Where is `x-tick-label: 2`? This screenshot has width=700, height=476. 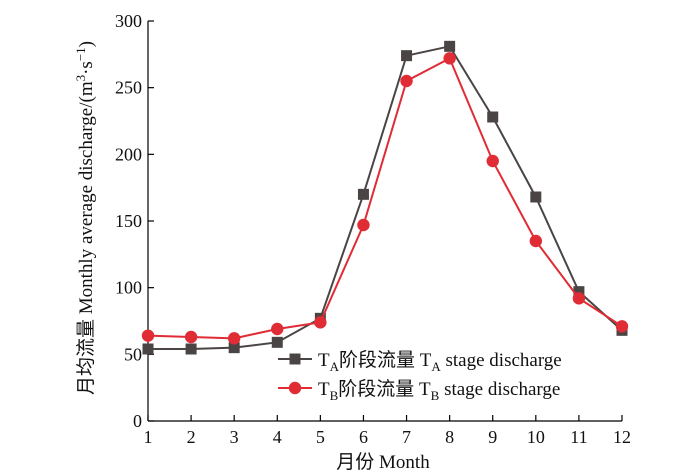 x-tick-label: 2 is located at coordinates (191, 437).